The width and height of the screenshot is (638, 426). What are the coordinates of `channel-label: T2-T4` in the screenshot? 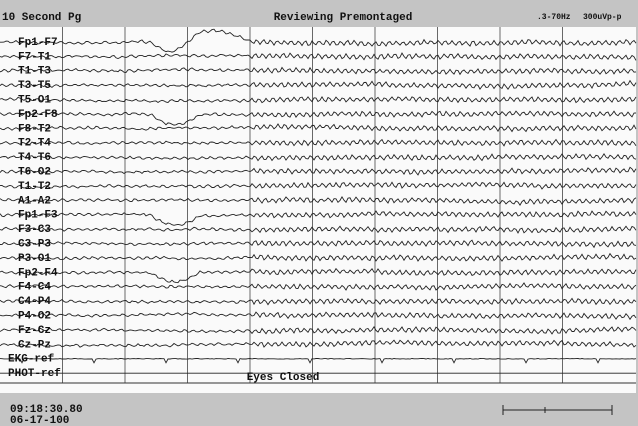 It's located at (34, 144).